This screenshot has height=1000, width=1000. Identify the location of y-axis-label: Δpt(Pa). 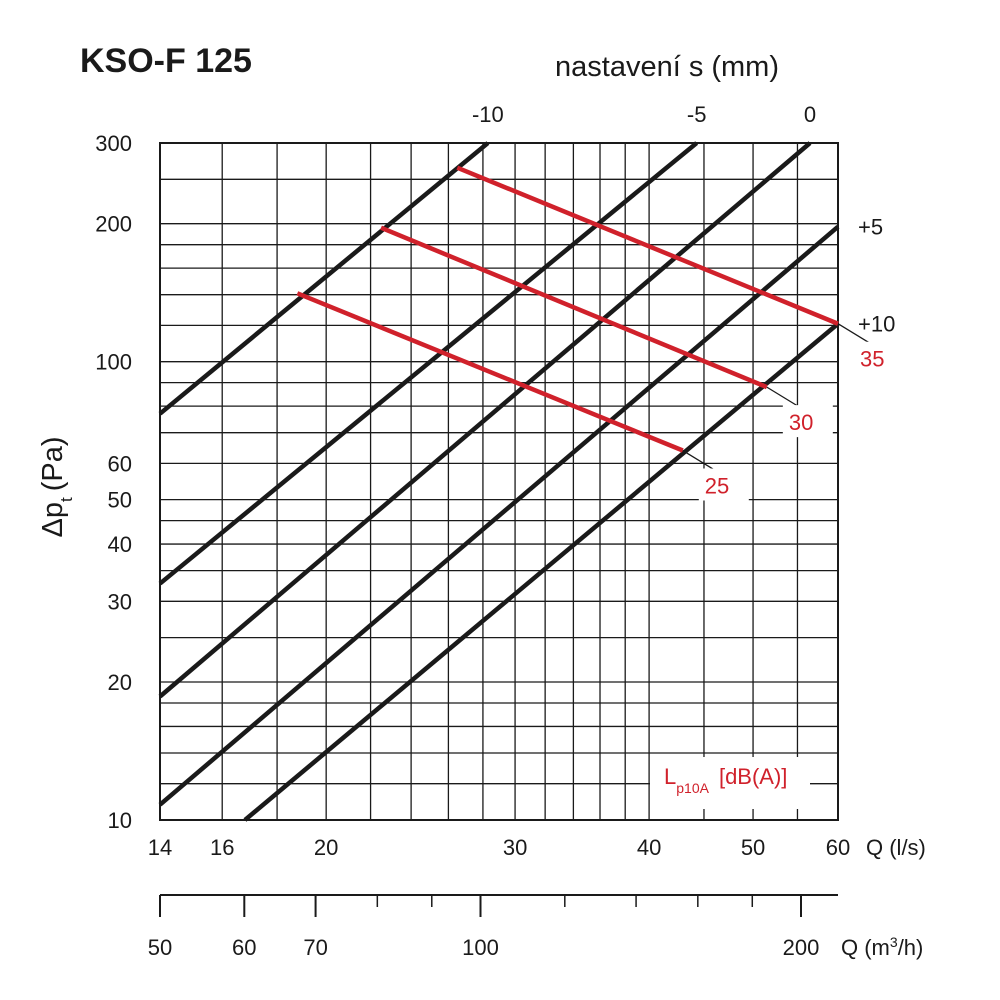
(56, 486).